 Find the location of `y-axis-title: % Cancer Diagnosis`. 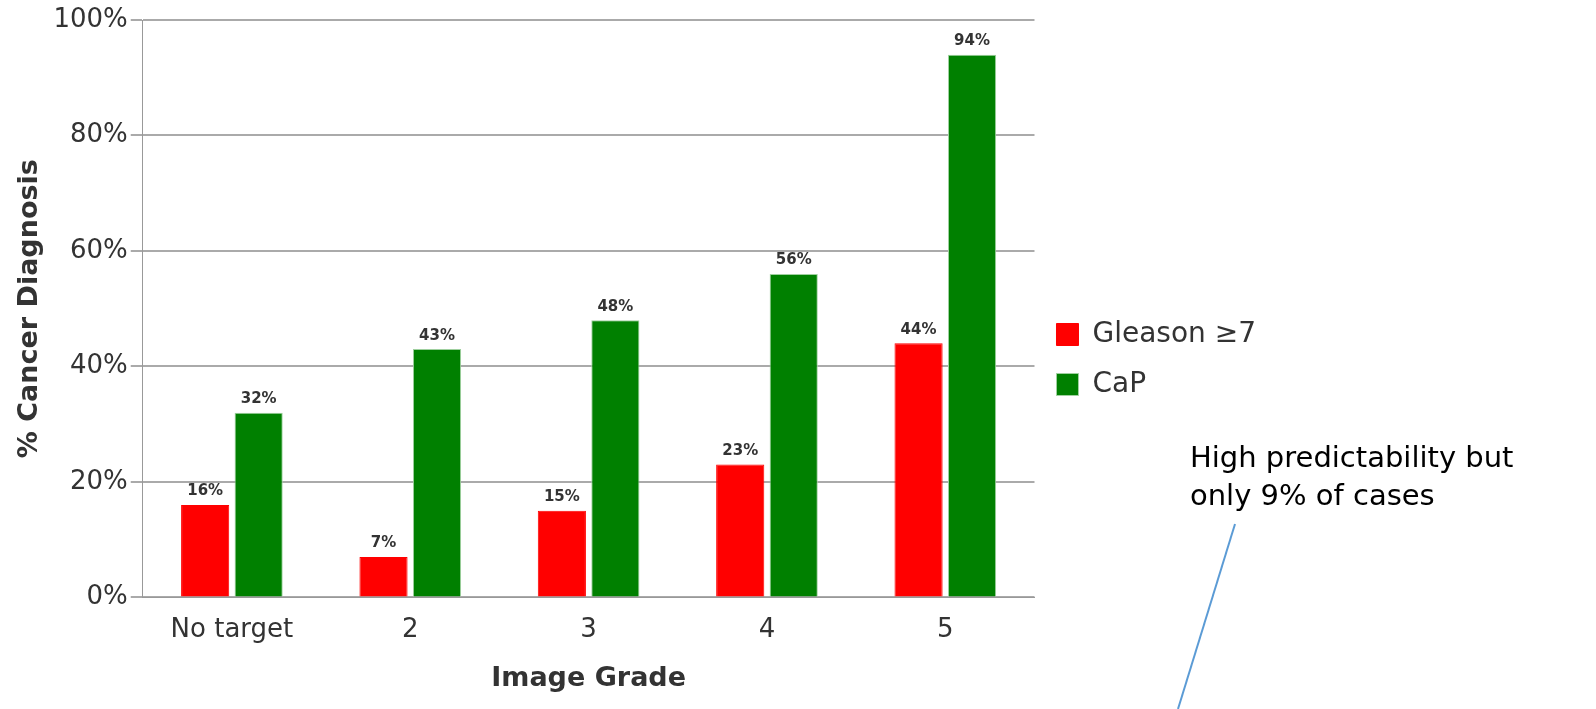

y-axis-title: % Cancer Diagnosis is located at coordinates (28, 309).